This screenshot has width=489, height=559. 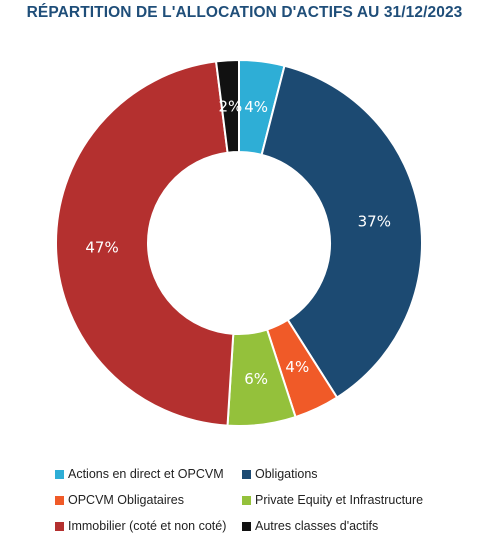 I want to click on slice-label-3: 4%, so click(x=297, y=367).